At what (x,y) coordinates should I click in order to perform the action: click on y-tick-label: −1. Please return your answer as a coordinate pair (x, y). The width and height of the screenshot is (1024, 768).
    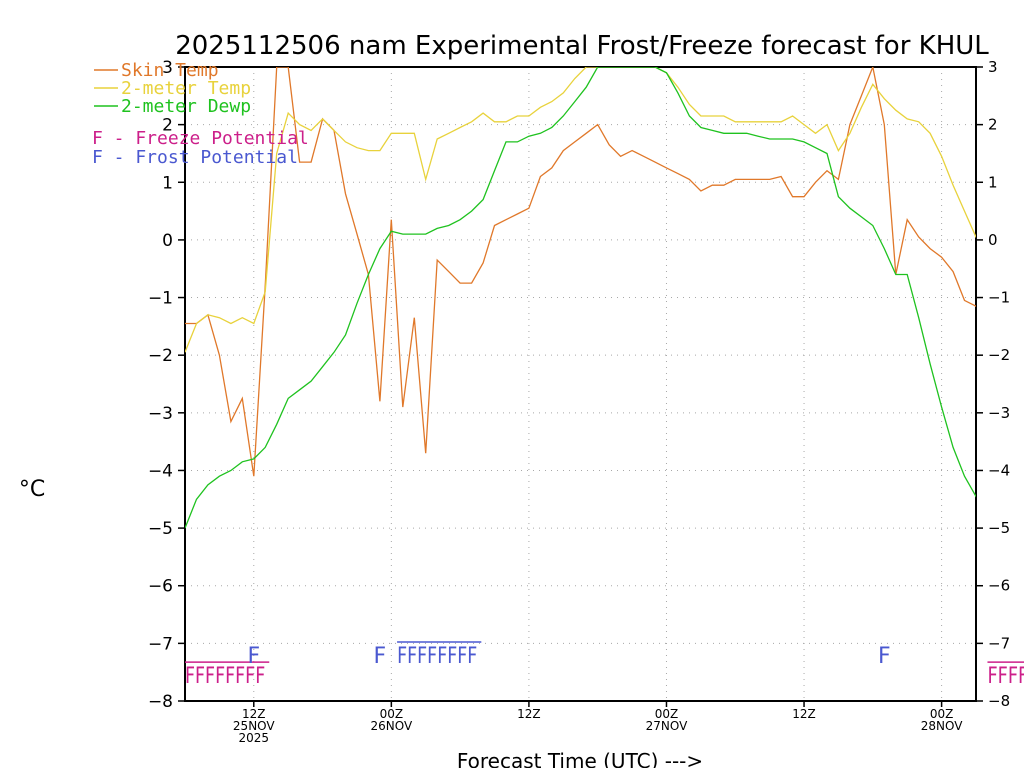
    Looking at the image, I should click on (160, 299).